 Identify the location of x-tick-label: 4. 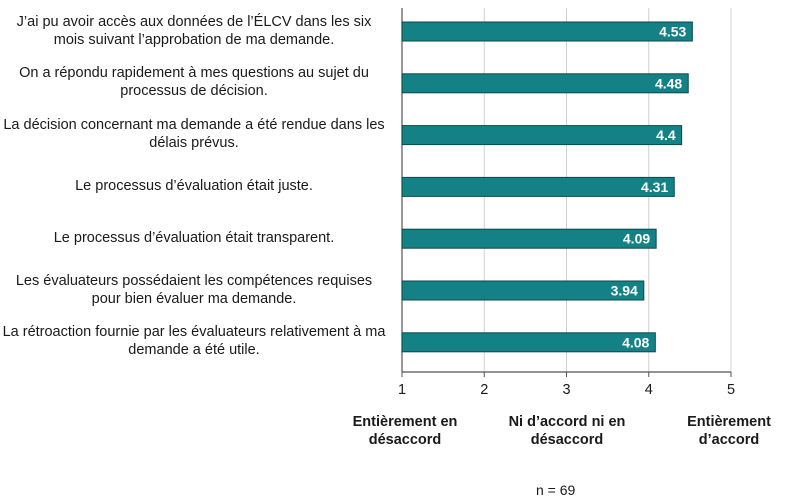
(649, 390).